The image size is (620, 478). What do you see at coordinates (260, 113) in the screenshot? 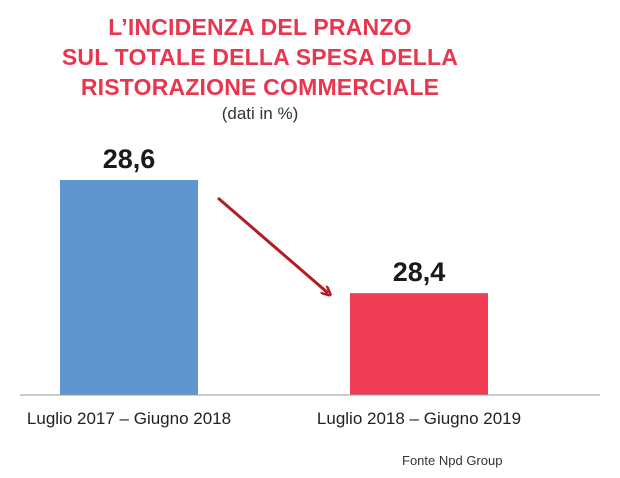
I see `chart-subtitle: (dati in %)` at bounding box center [260, 113].